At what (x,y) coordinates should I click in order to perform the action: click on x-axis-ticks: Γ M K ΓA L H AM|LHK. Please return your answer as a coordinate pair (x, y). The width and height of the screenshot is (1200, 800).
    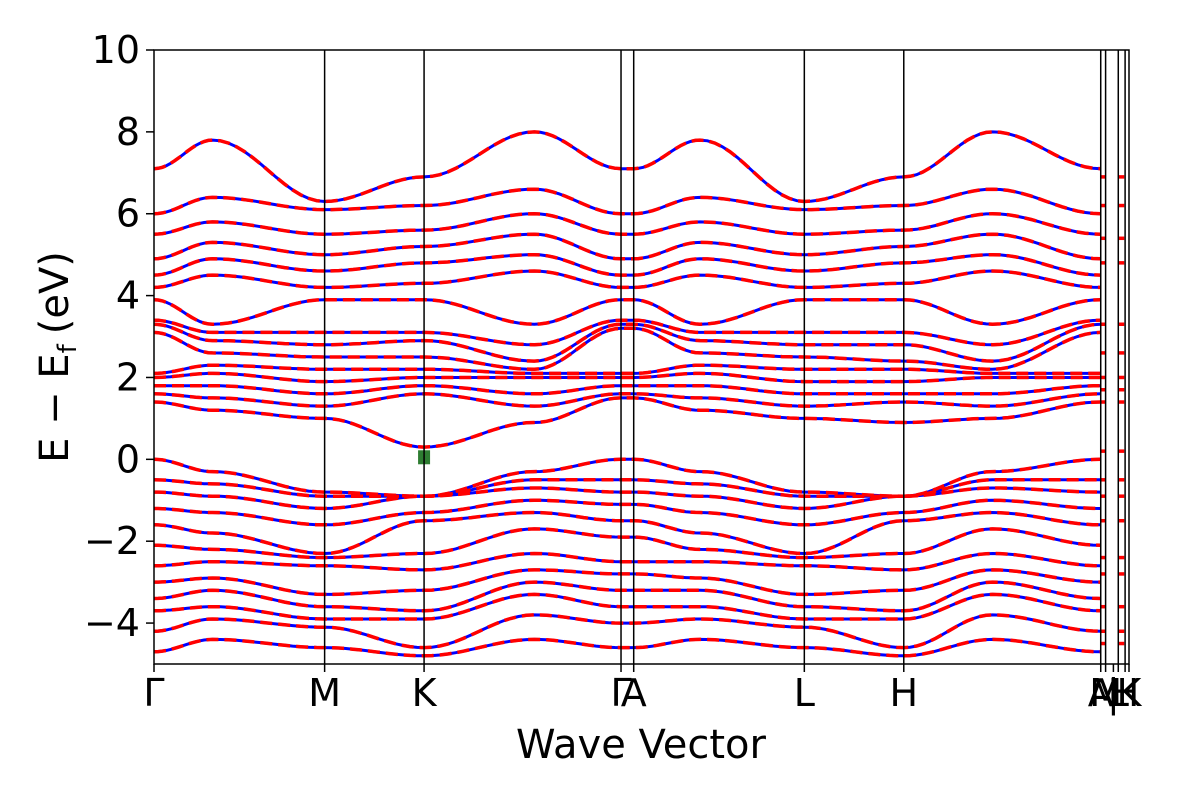
    Looking at the image, I should click on (643, 690).